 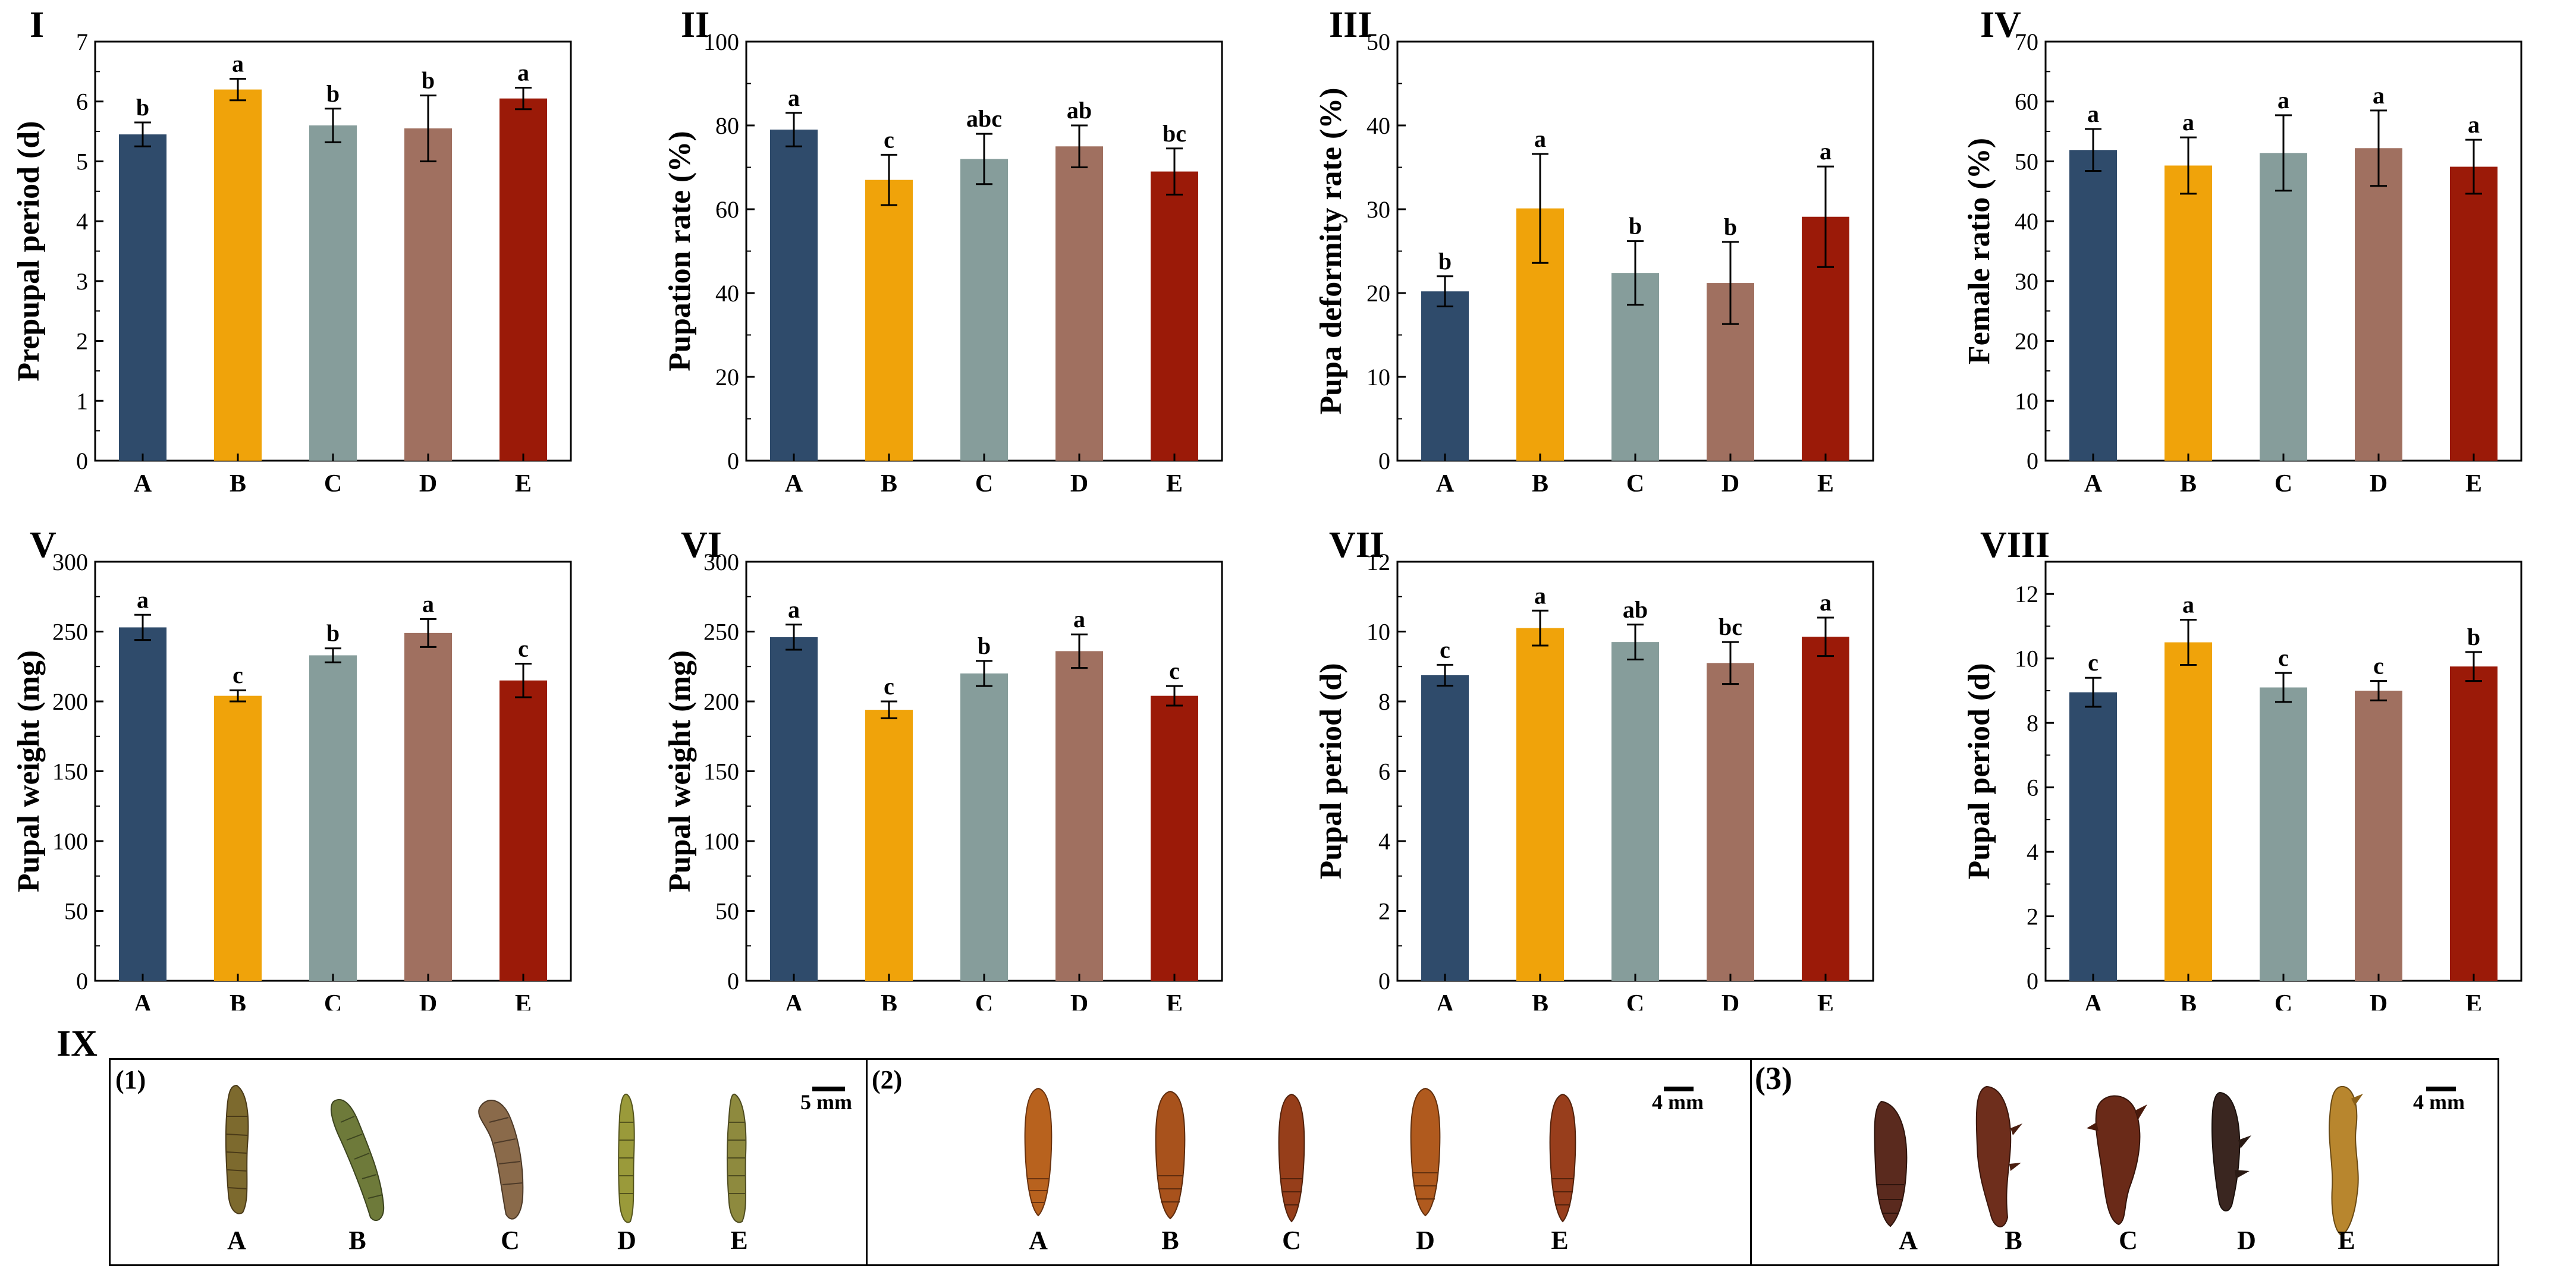 I want to click on specimen-label: E, so click(x=739, y=1240).